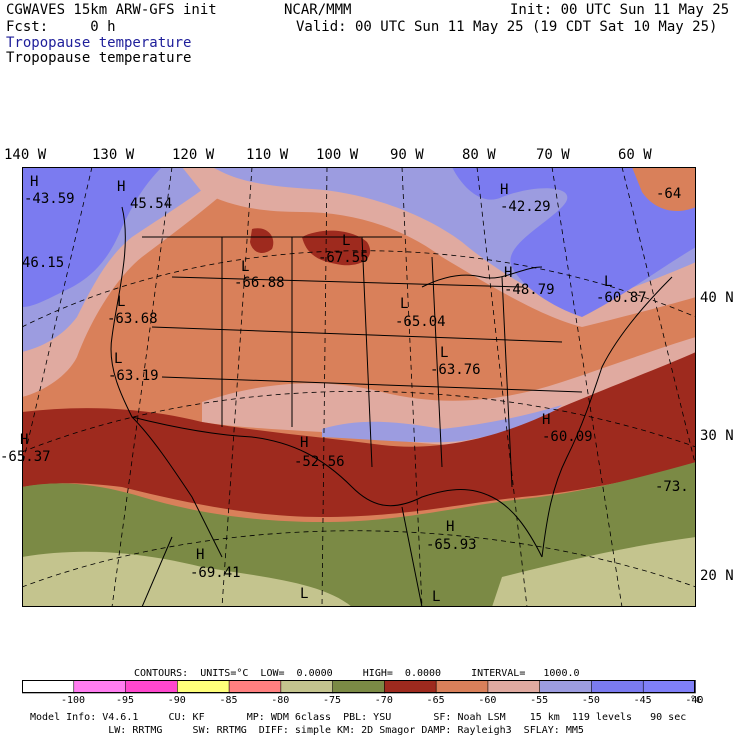  I want to click on colorbar-tick-label: -90, so click(176, 700).